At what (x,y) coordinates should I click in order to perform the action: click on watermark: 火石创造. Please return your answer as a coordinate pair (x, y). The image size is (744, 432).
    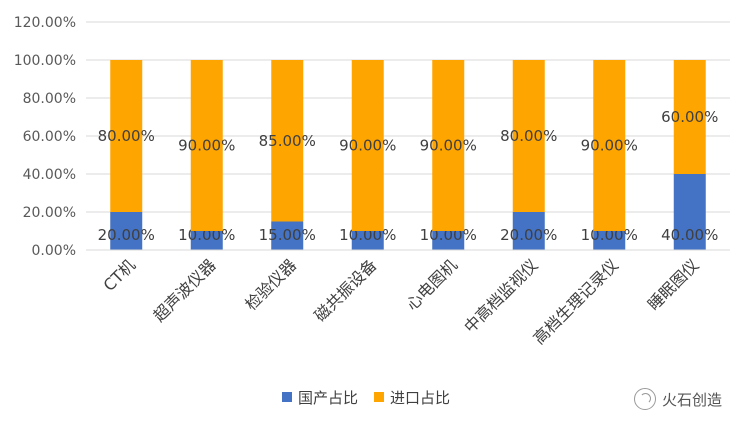
    Looking at the image, I should click on (677, 399).